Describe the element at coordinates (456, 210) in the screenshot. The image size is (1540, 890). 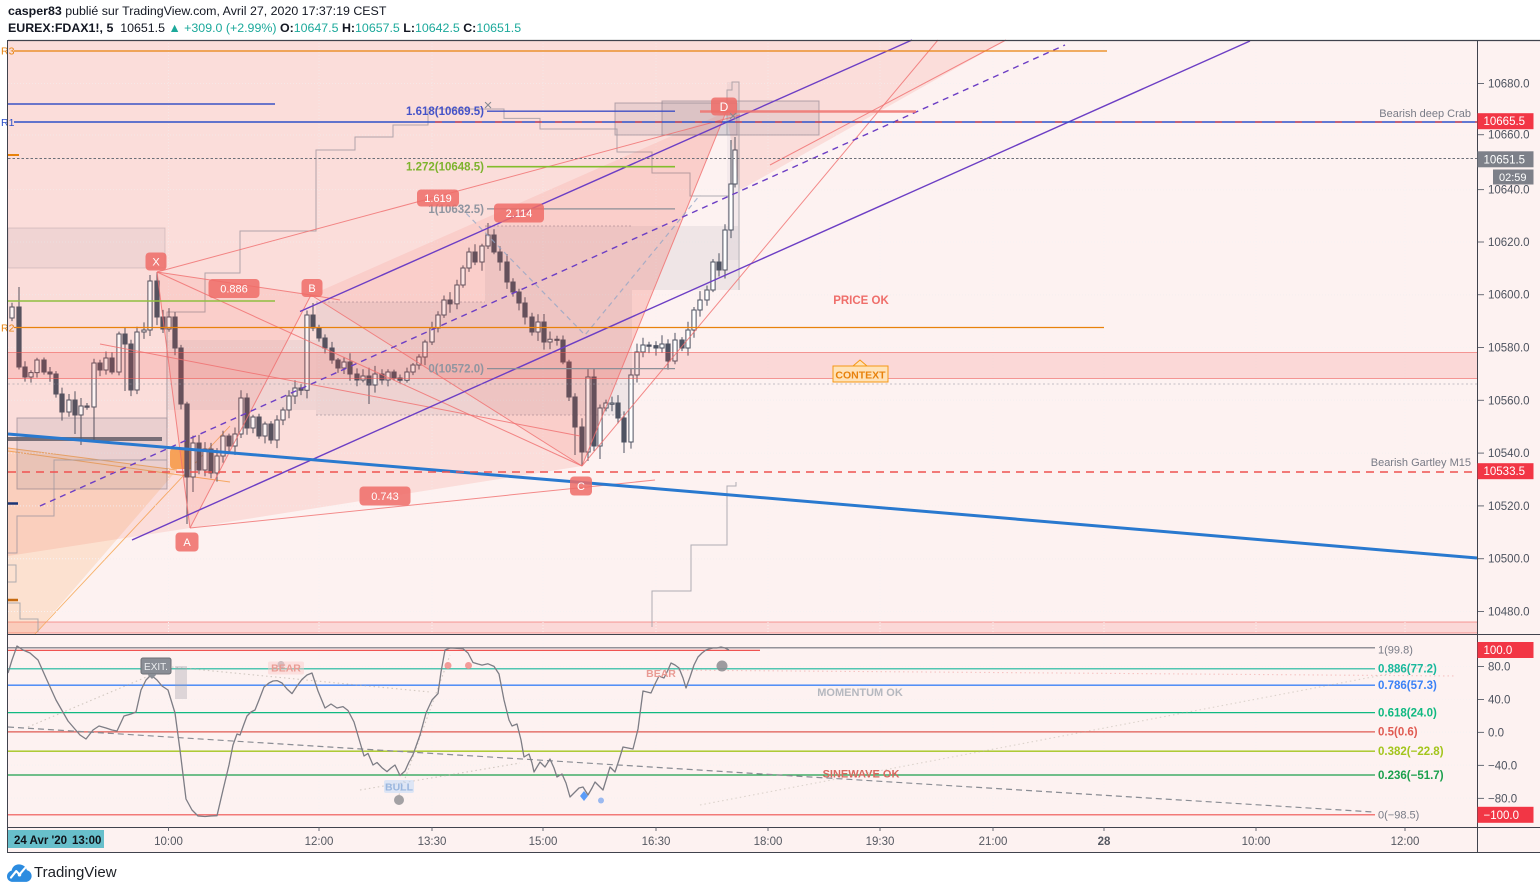
I see `svg-text: 1(10632.5)` at that location.